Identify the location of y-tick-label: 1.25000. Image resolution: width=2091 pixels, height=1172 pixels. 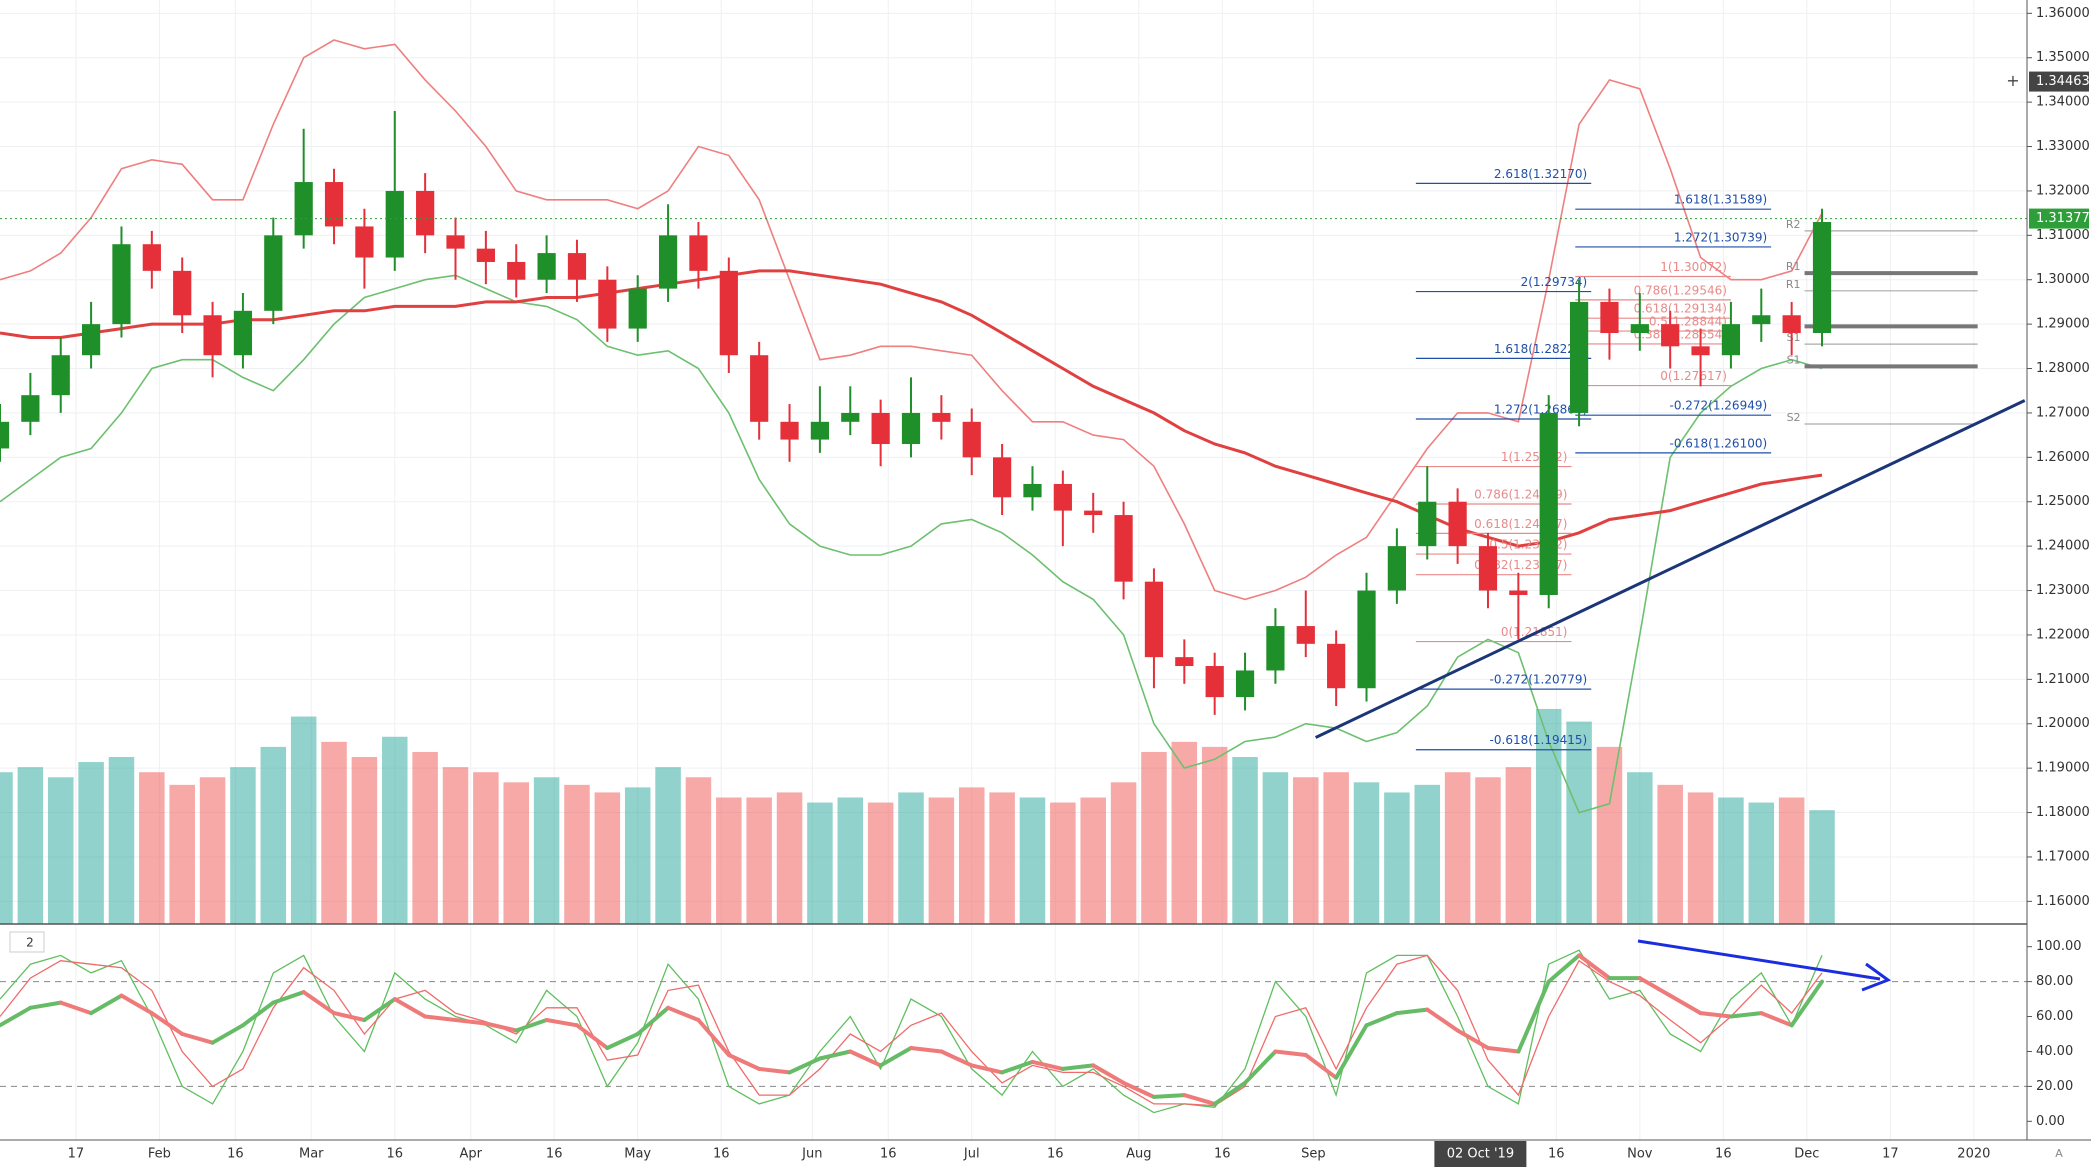
(2063, 501).